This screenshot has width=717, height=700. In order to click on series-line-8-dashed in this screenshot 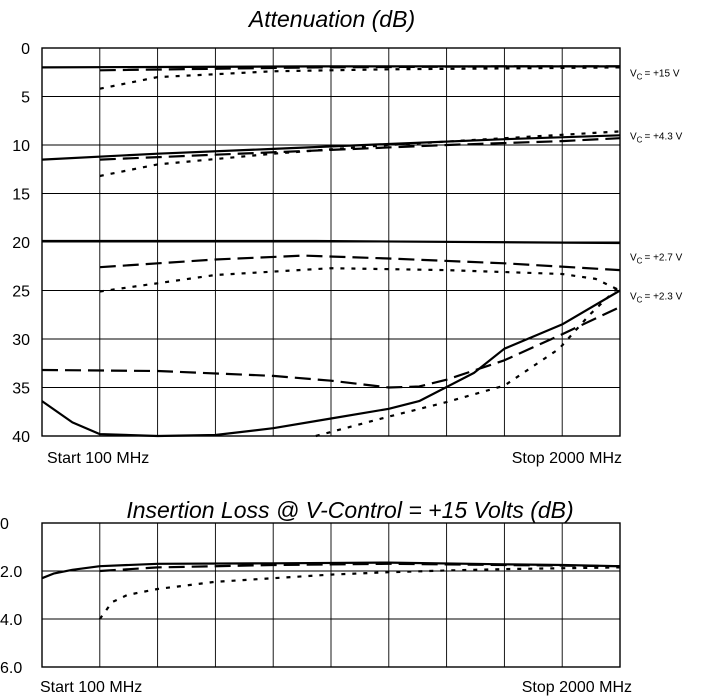, I will do `click(360, 263)`.